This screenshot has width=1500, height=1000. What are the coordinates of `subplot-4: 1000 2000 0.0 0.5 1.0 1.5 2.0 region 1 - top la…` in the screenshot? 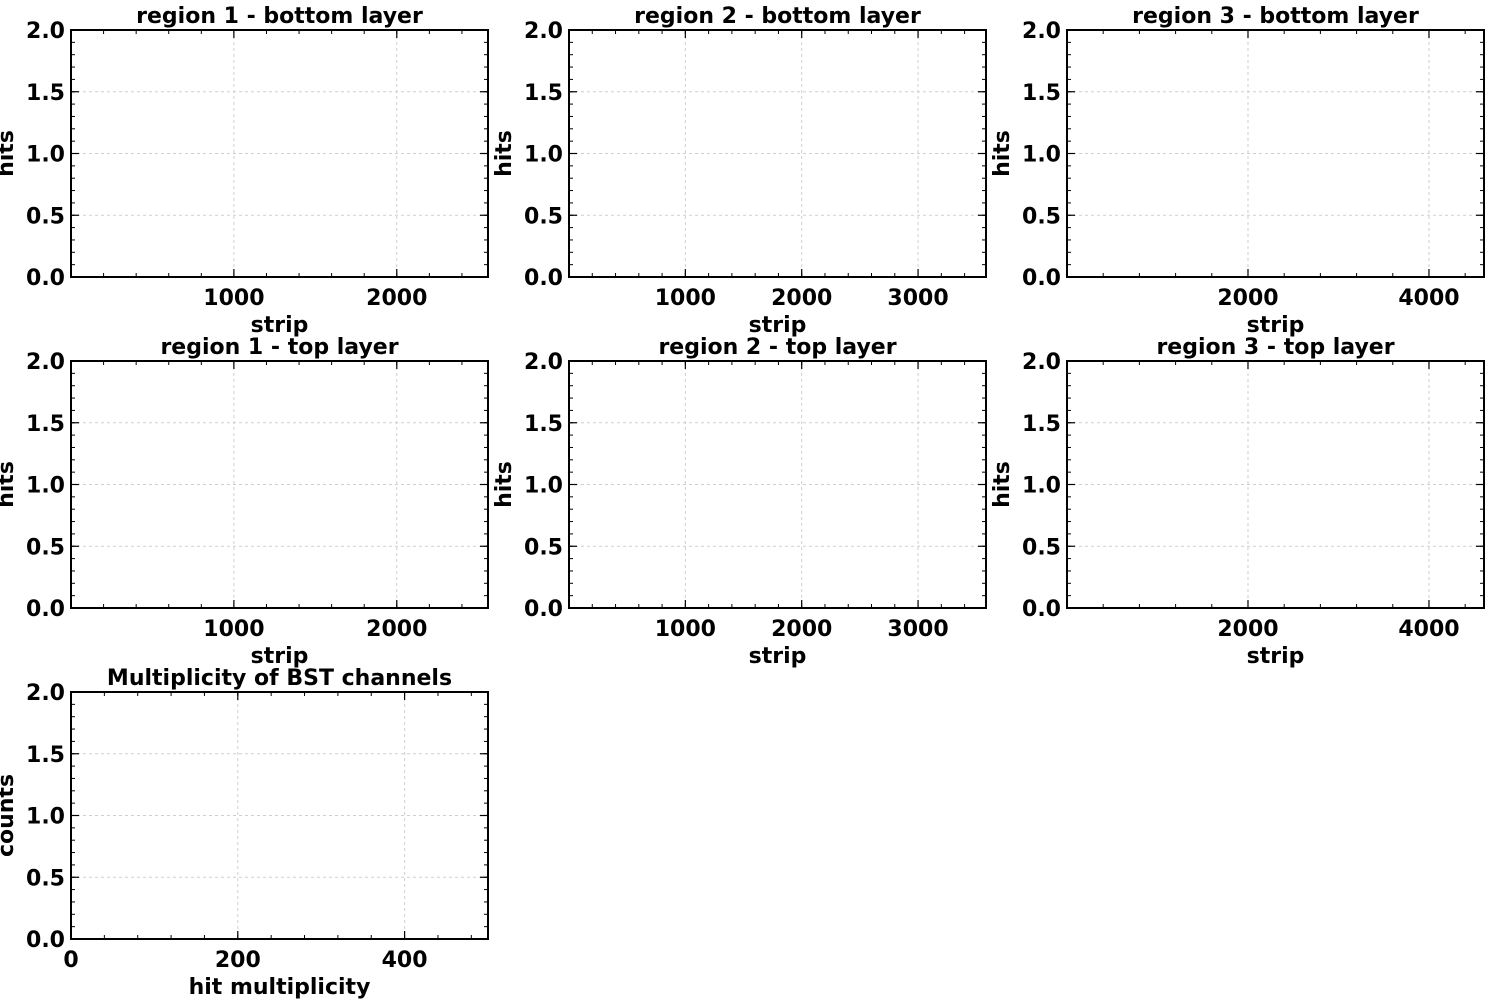 It's located at (244, 502).